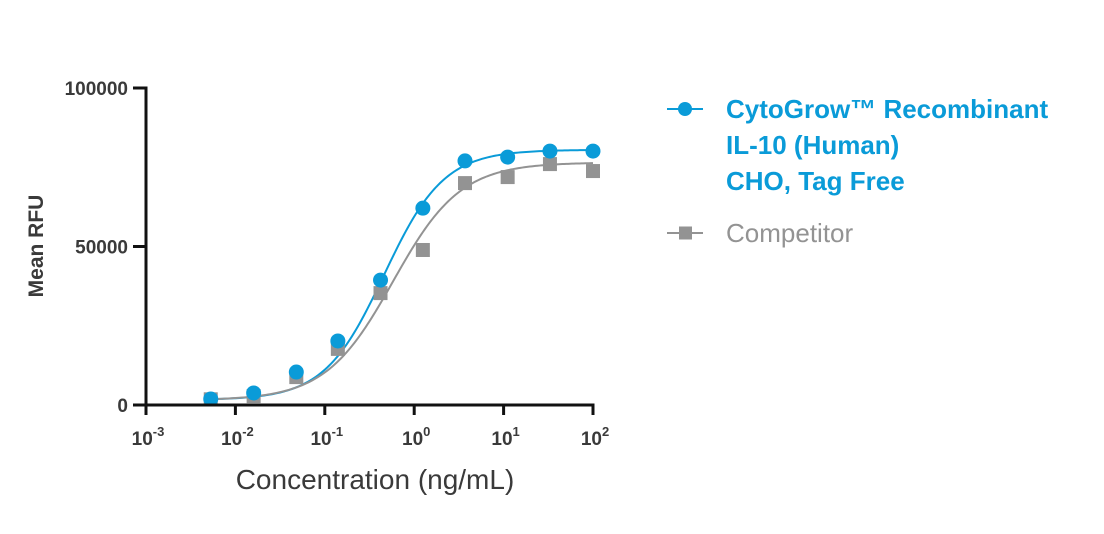 Image resolution: width=1104 pixels, height=534 pixels. I want to click on legend-label-line: Competitor, so click(789, 233).